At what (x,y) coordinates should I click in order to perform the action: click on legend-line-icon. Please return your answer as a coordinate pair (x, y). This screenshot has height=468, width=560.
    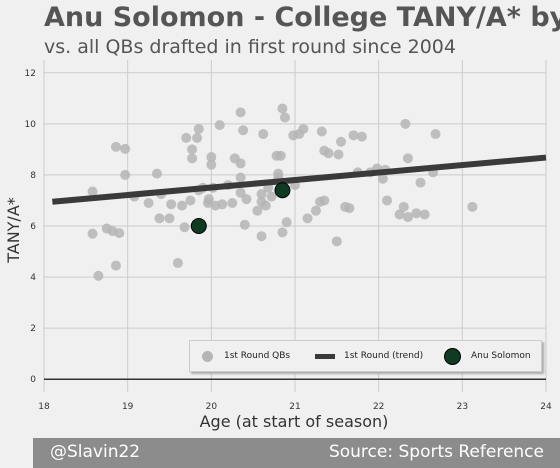
    Looking at the image, I should click on (325, 356).